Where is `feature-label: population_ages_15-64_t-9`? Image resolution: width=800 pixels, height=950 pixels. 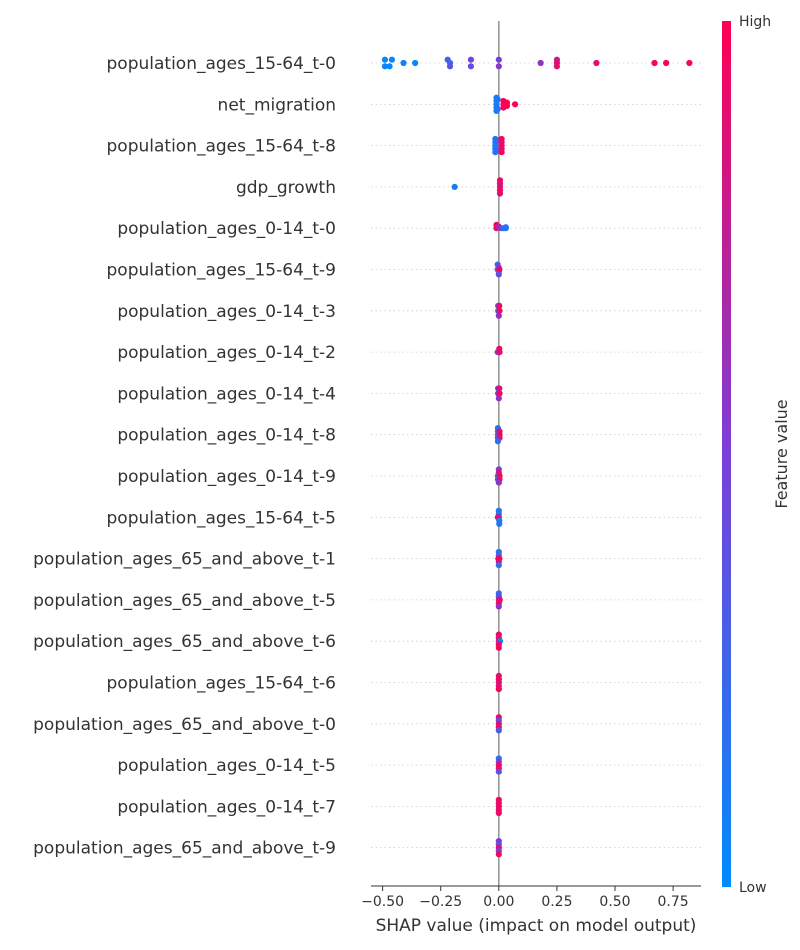
feature-label: population_ages_15-64_t-9 is located at coordinates (222, 271).